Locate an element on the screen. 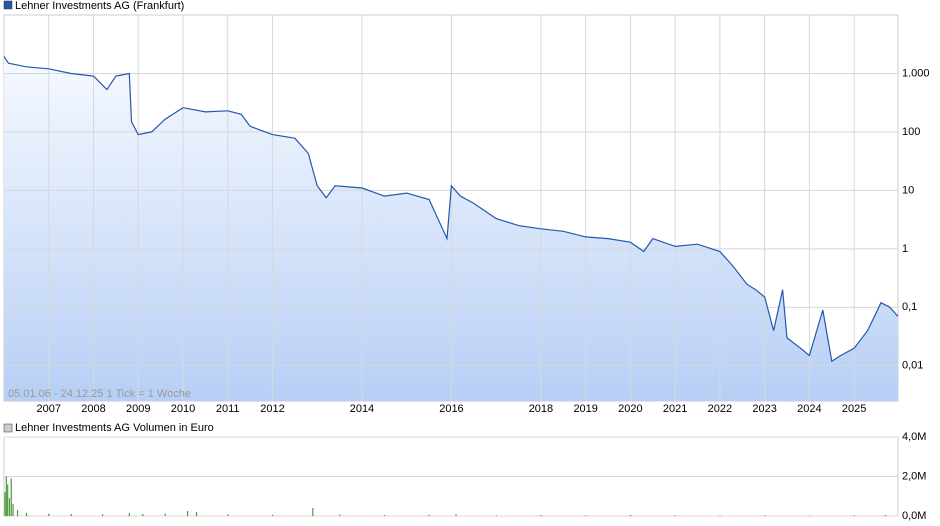  x-tick-label: 2010 is located at coordinates (183, 409).